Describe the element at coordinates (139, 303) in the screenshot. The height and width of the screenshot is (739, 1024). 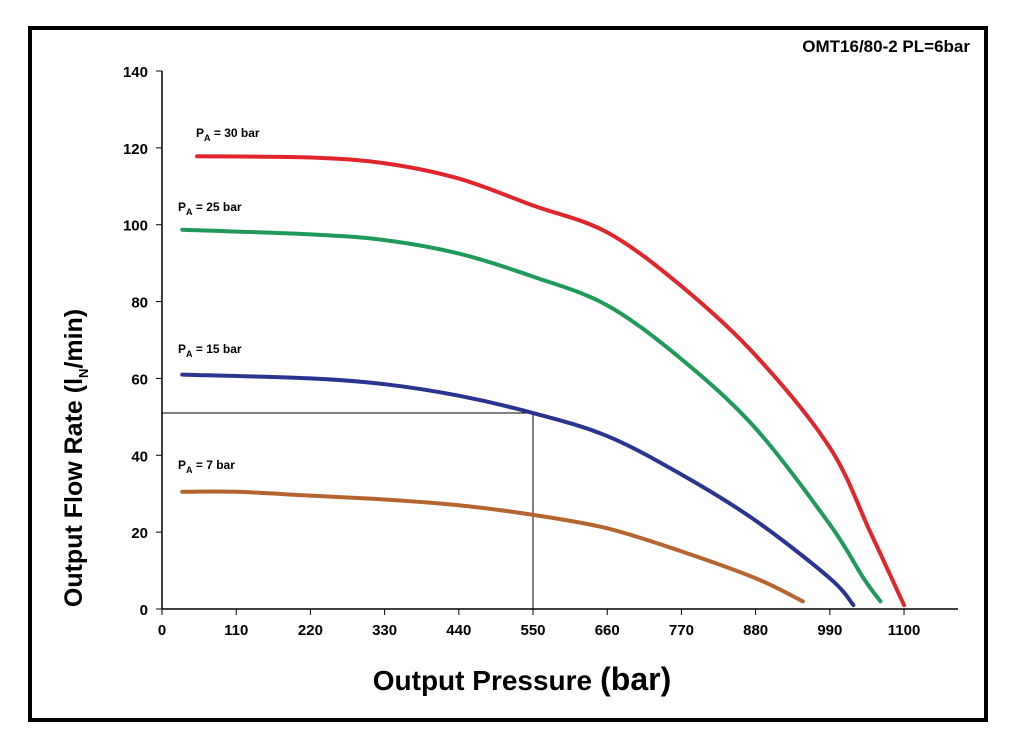
I see `y-tick-label: 80` at that location.